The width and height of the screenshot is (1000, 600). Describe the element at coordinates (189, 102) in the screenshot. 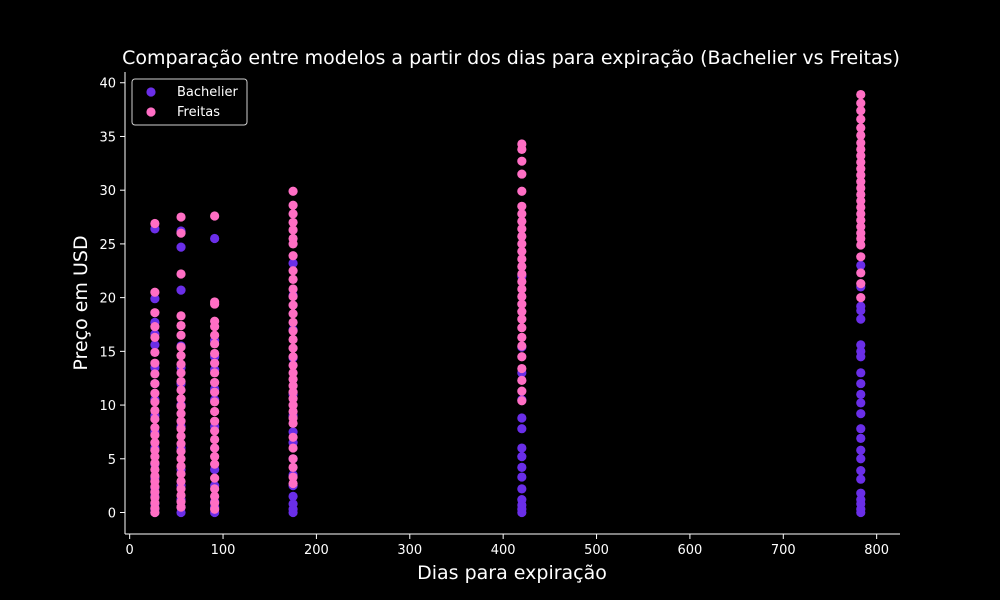

I see `legend-box` at that location.